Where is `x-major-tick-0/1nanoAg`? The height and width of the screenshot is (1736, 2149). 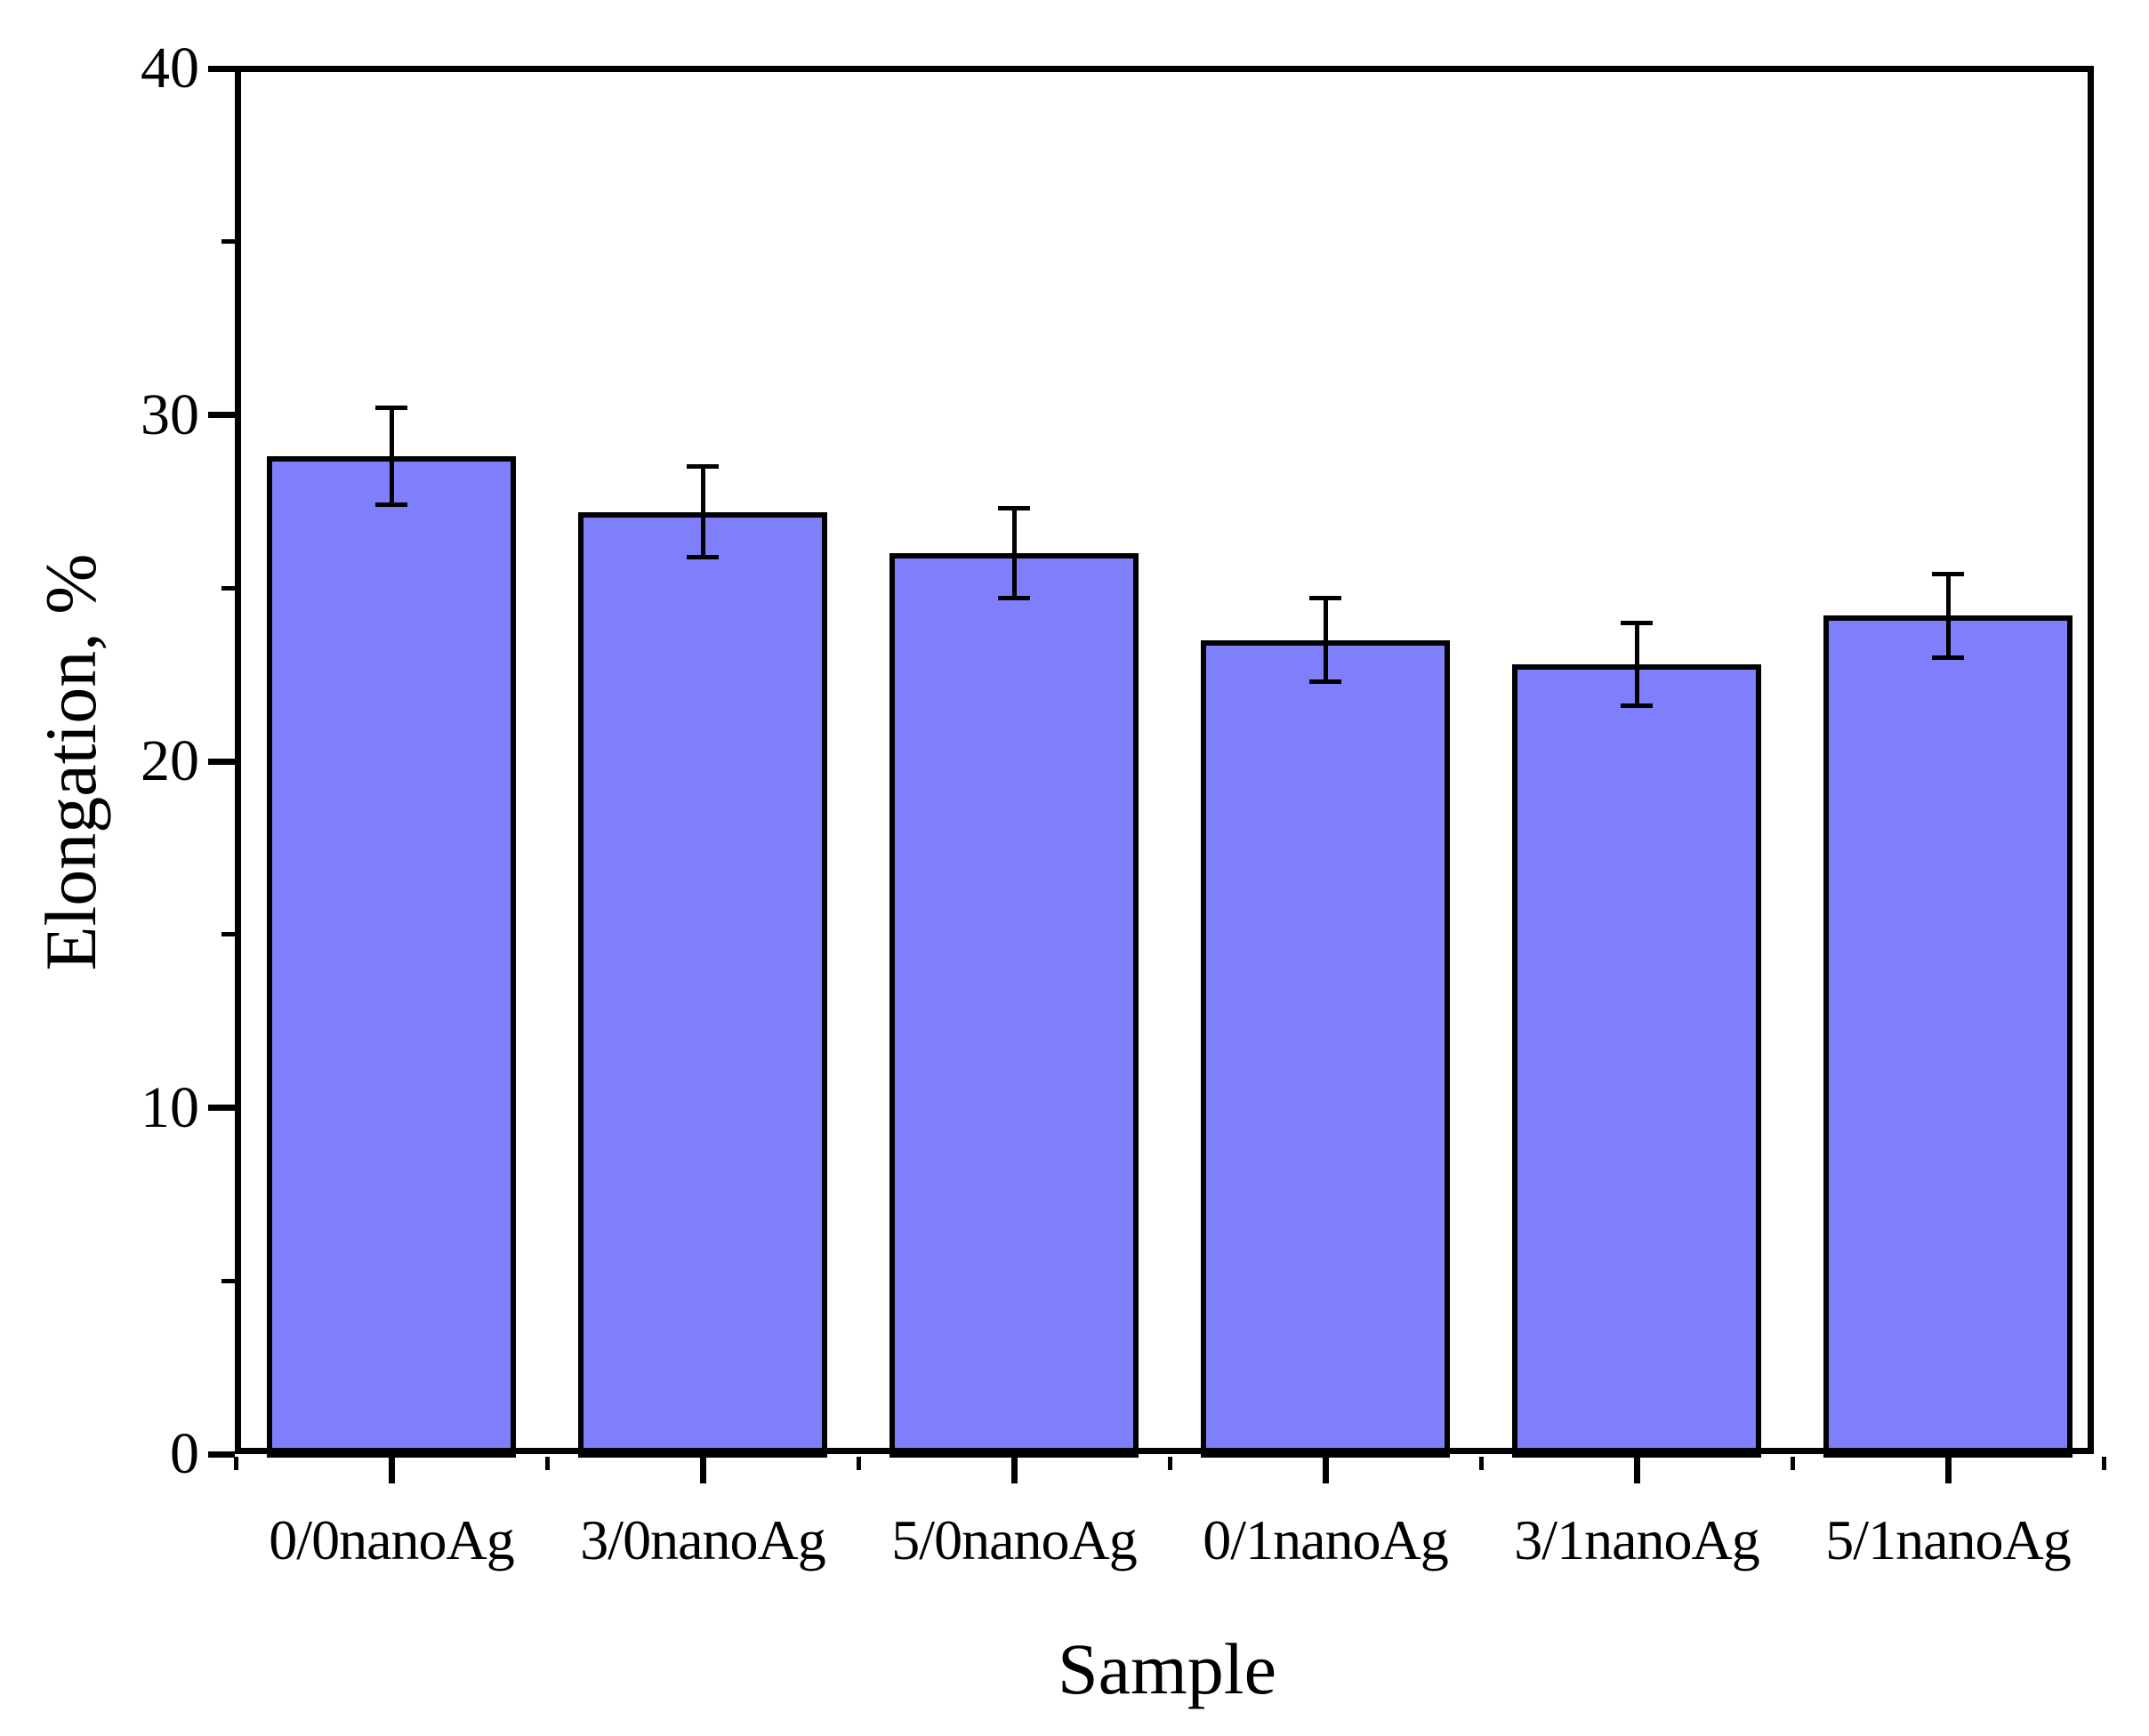
x-major-tick-0/1nanoAg is located at coordinates (1325, 1470).